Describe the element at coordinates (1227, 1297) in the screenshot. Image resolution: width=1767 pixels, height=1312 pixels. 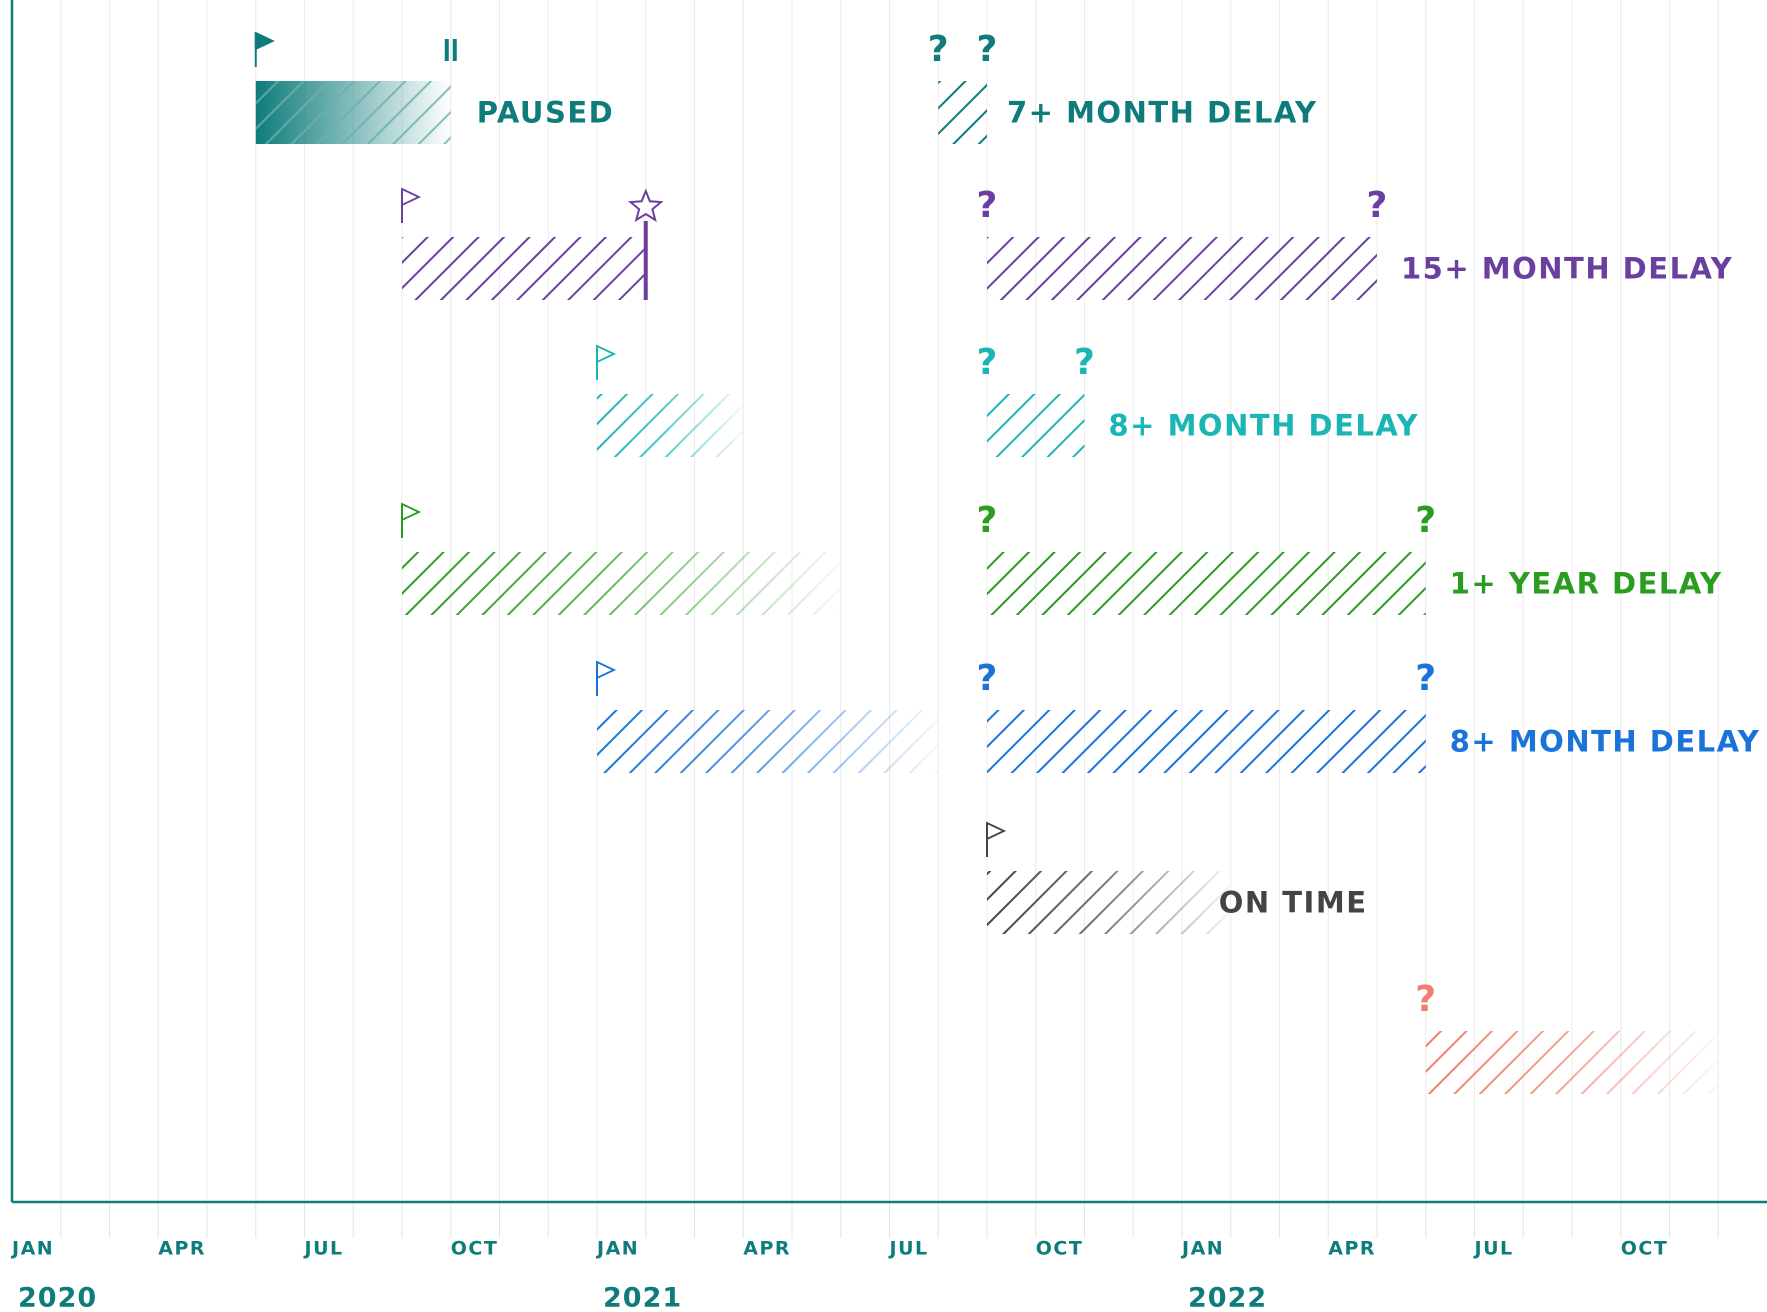
I see `year-label: 2022` at that location.